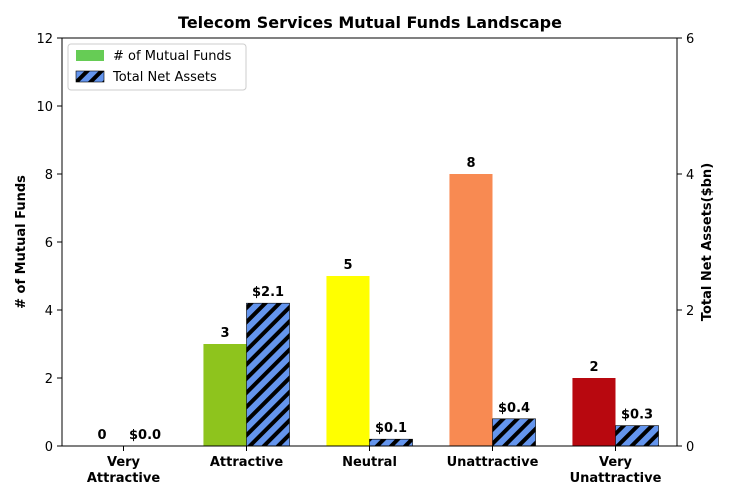 The image size is (730, 500). I want to click on y-tick-label-left: 2, so click(49, 379).